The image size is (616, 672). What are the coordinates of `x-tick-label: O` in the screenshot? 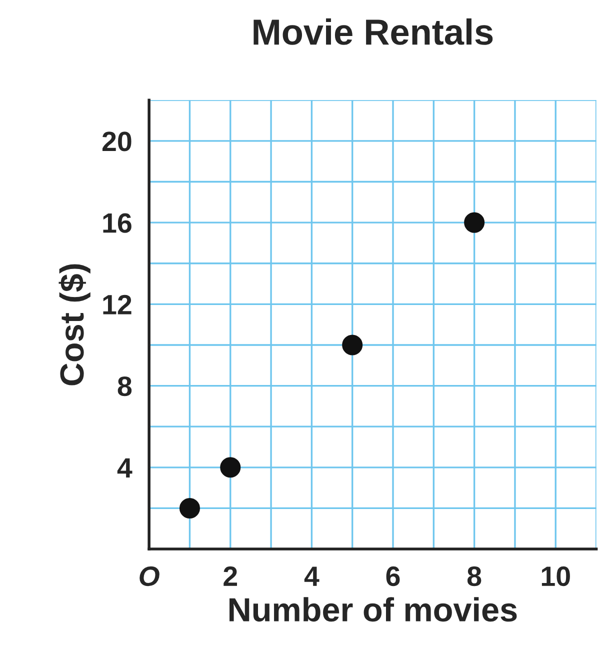 It's located at (150, 576).